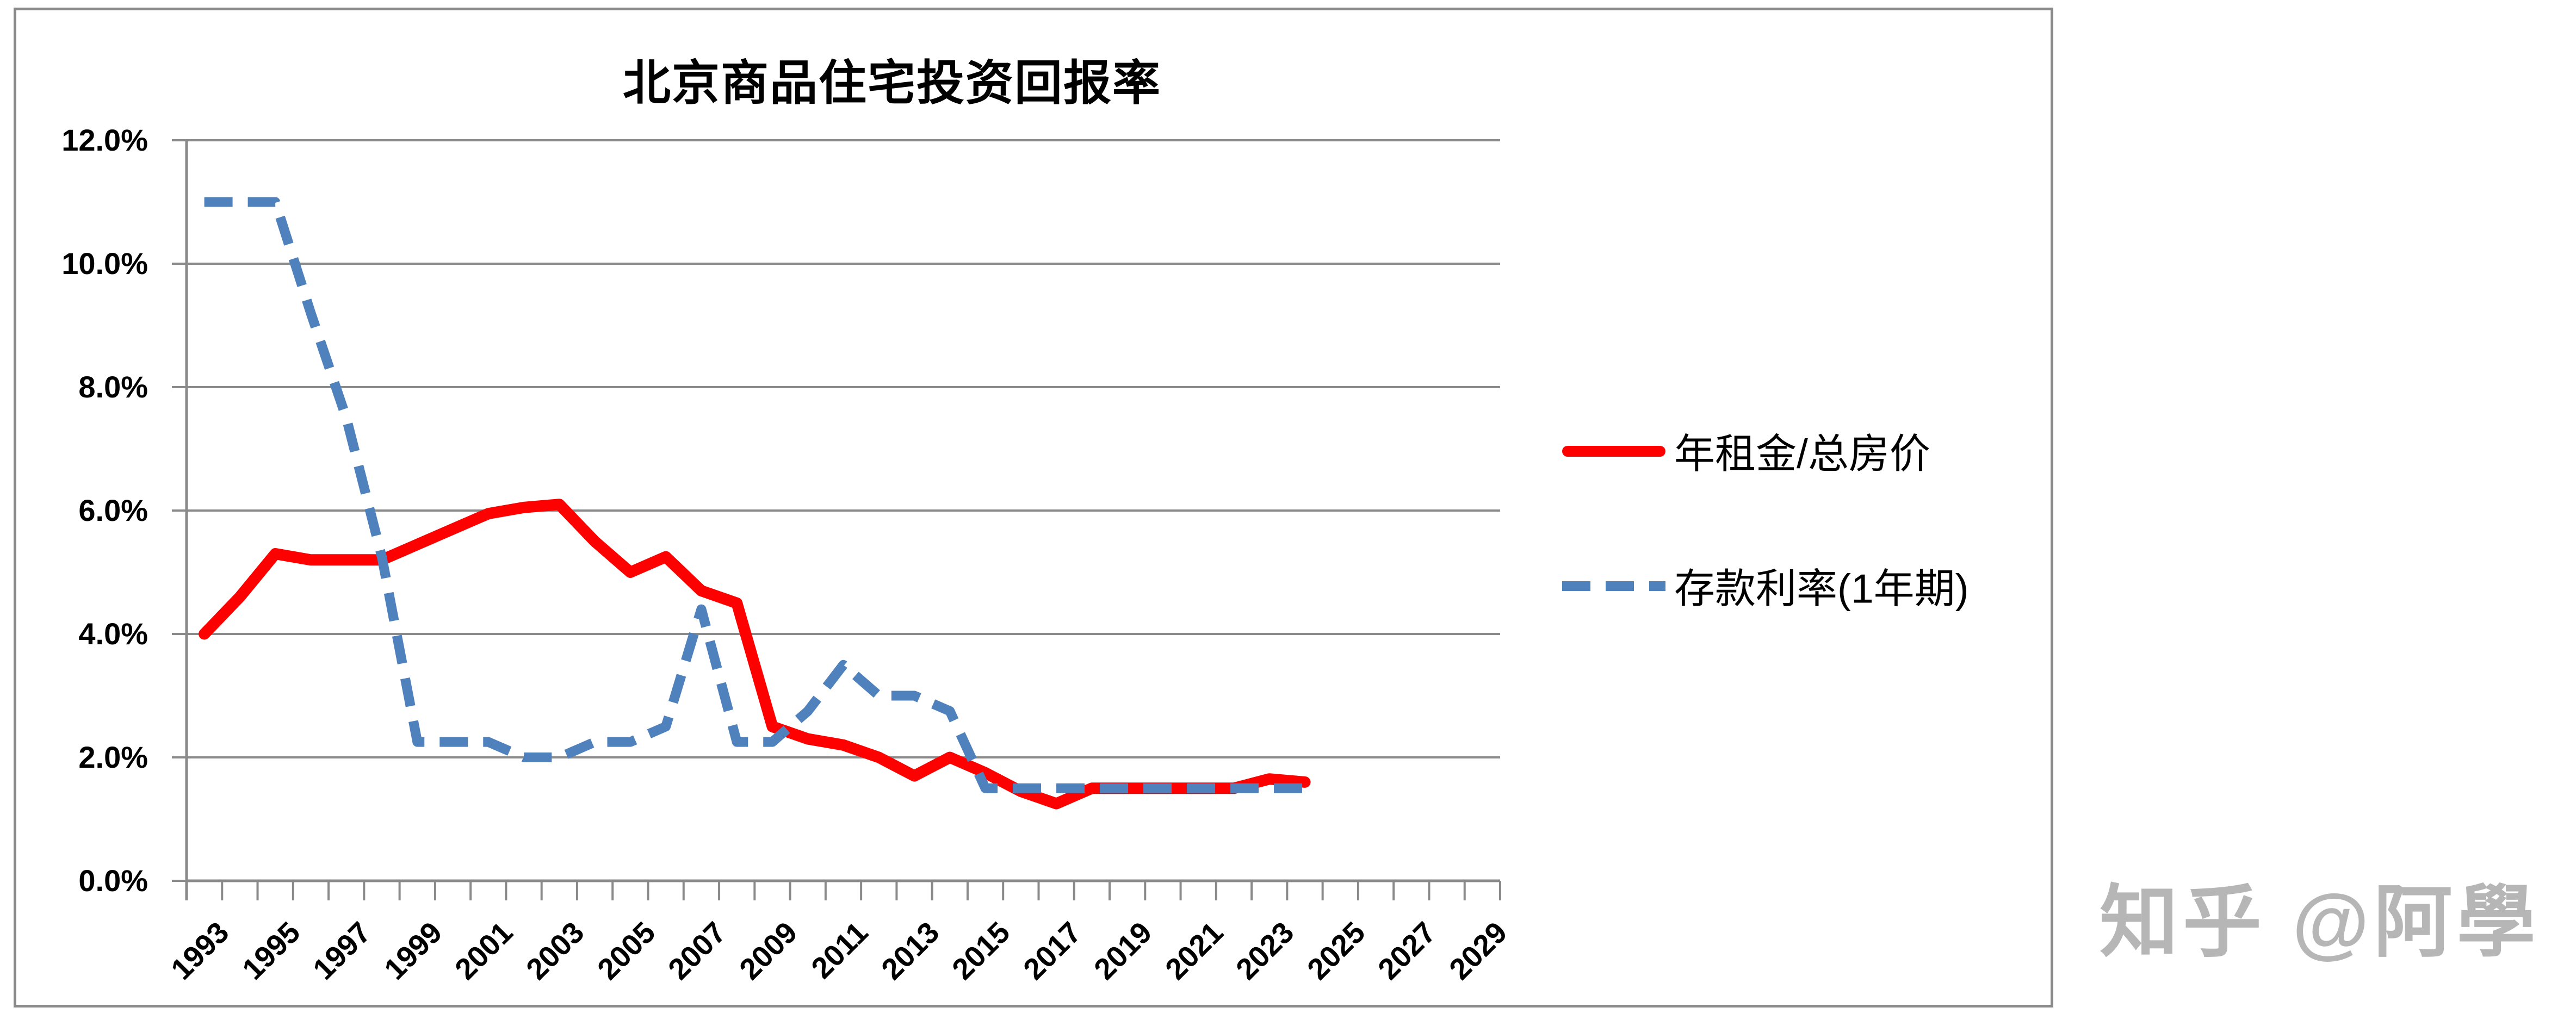 The width and height of the screenshot is (2576, 1020). What do you see at coordinates (1821, 588) in the screenshot?
I see `legend-label-deposit-rate: 存款利率(1年期)` at bounding box center [1821, 588].